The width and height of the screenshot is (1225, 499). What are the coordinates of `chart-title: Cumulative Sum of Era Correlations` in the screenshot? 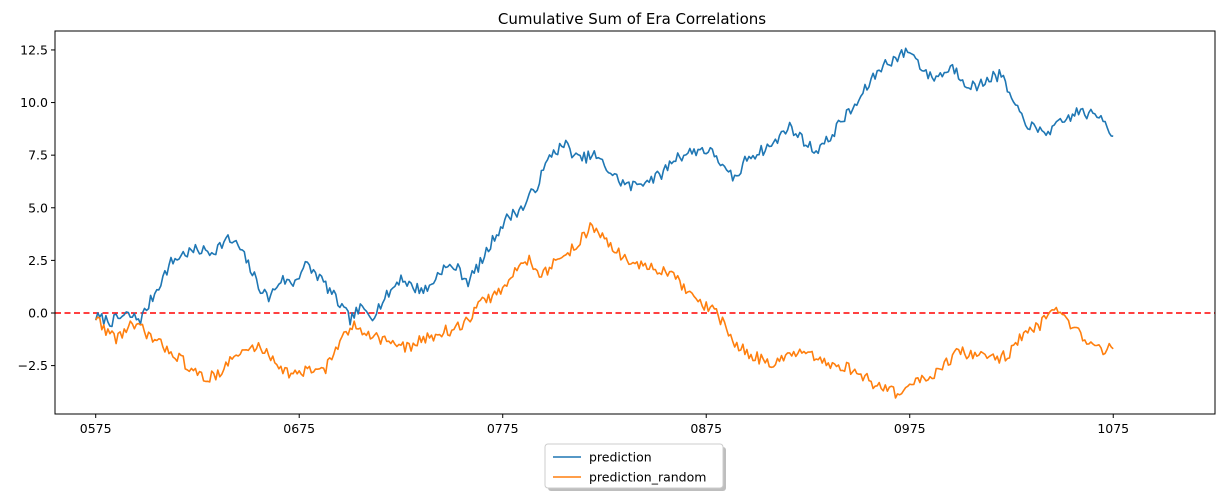 It's located at (632, 19).